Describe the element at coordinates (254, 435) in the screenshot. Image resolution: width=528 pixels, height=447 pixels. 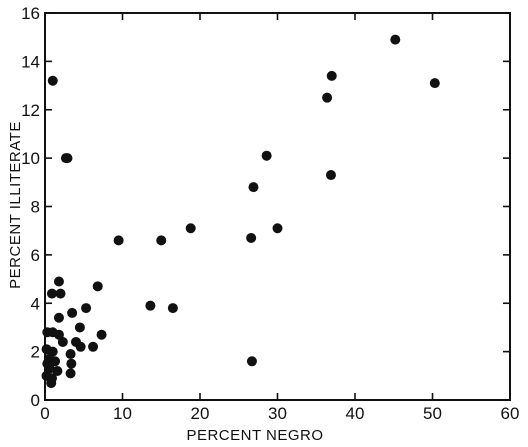
I see `x-axis-label: PERCENT NEGRO` at that location.